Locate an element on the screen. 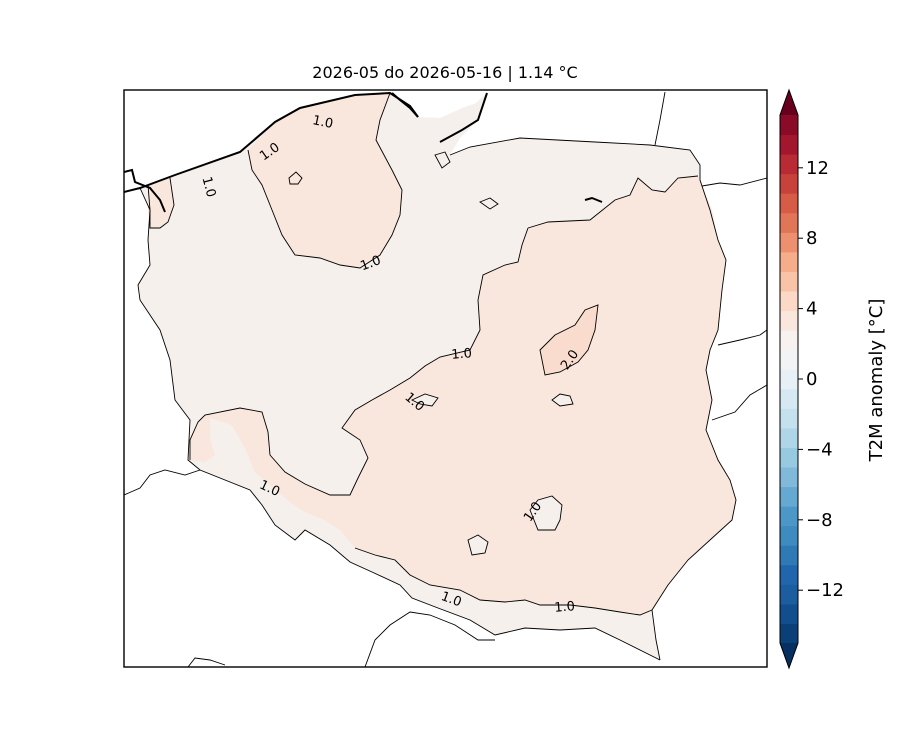 The width and height of the screenshot is (900, 750). coastline is located at coordinates (363, 152).